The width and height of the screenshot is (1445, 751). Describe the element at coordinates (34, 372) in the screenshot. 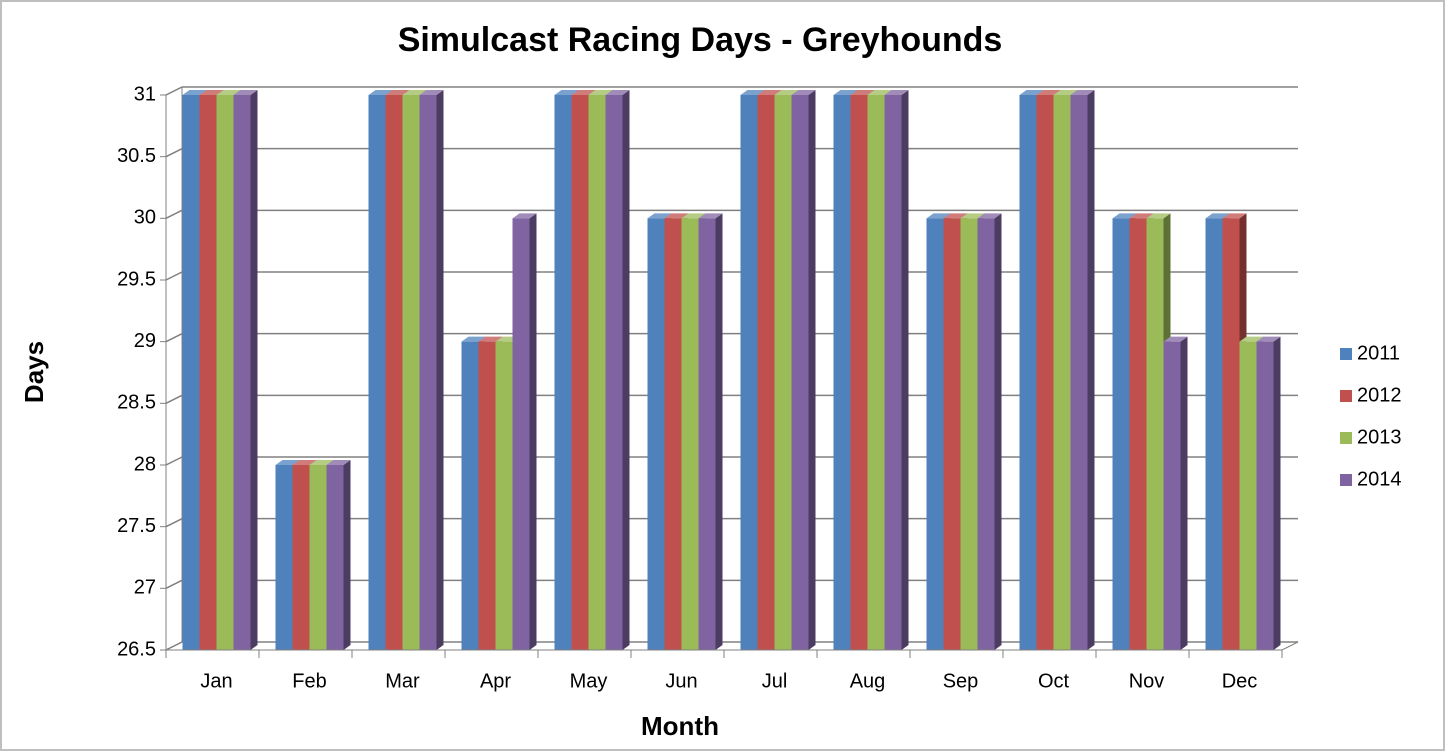

I see `y-axis-label: Days` at that location.